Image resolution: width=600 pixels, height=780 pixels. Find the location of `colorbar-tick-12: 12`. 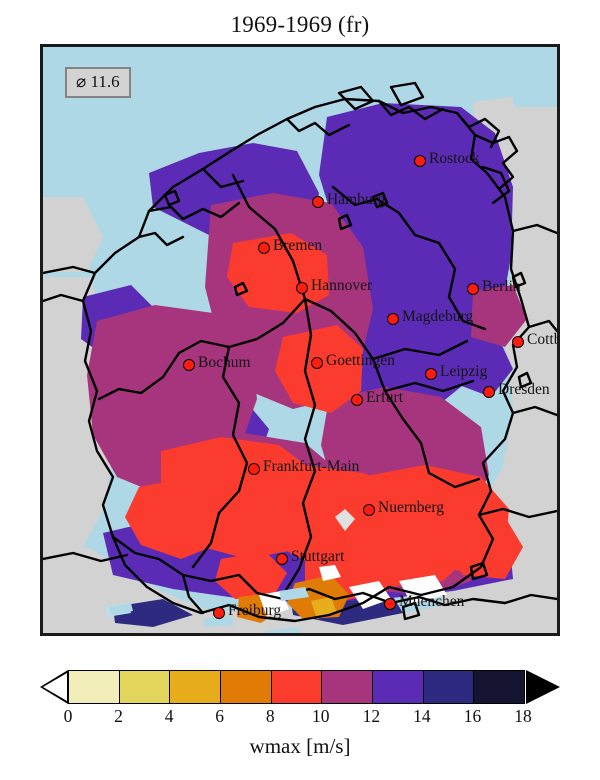

colorbar-tick-12: 12 is located at coordinates (371, 716).